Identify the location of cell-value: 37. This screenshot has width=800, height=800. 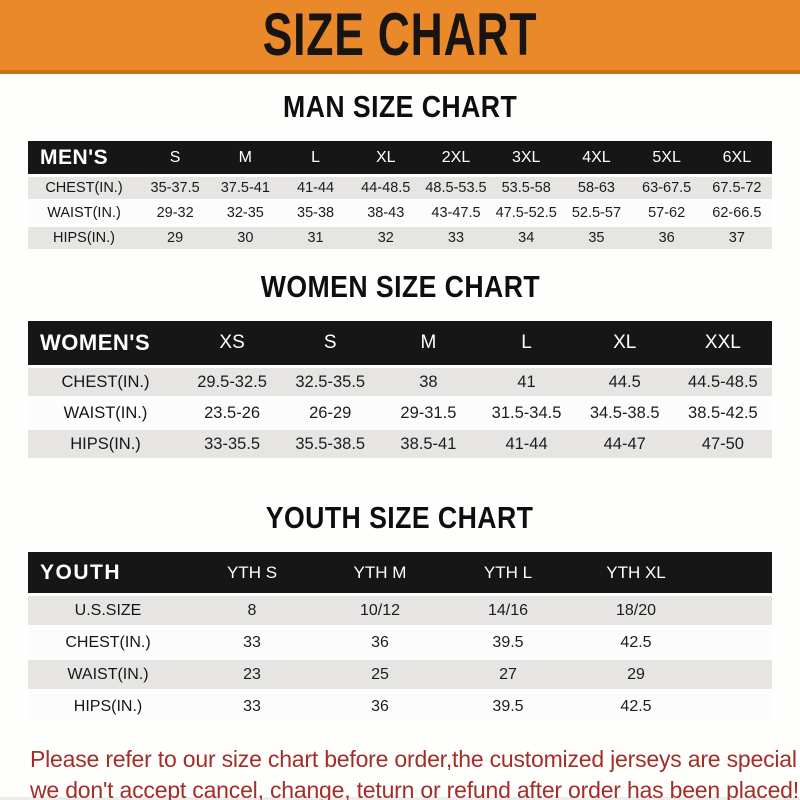
(736, 238).